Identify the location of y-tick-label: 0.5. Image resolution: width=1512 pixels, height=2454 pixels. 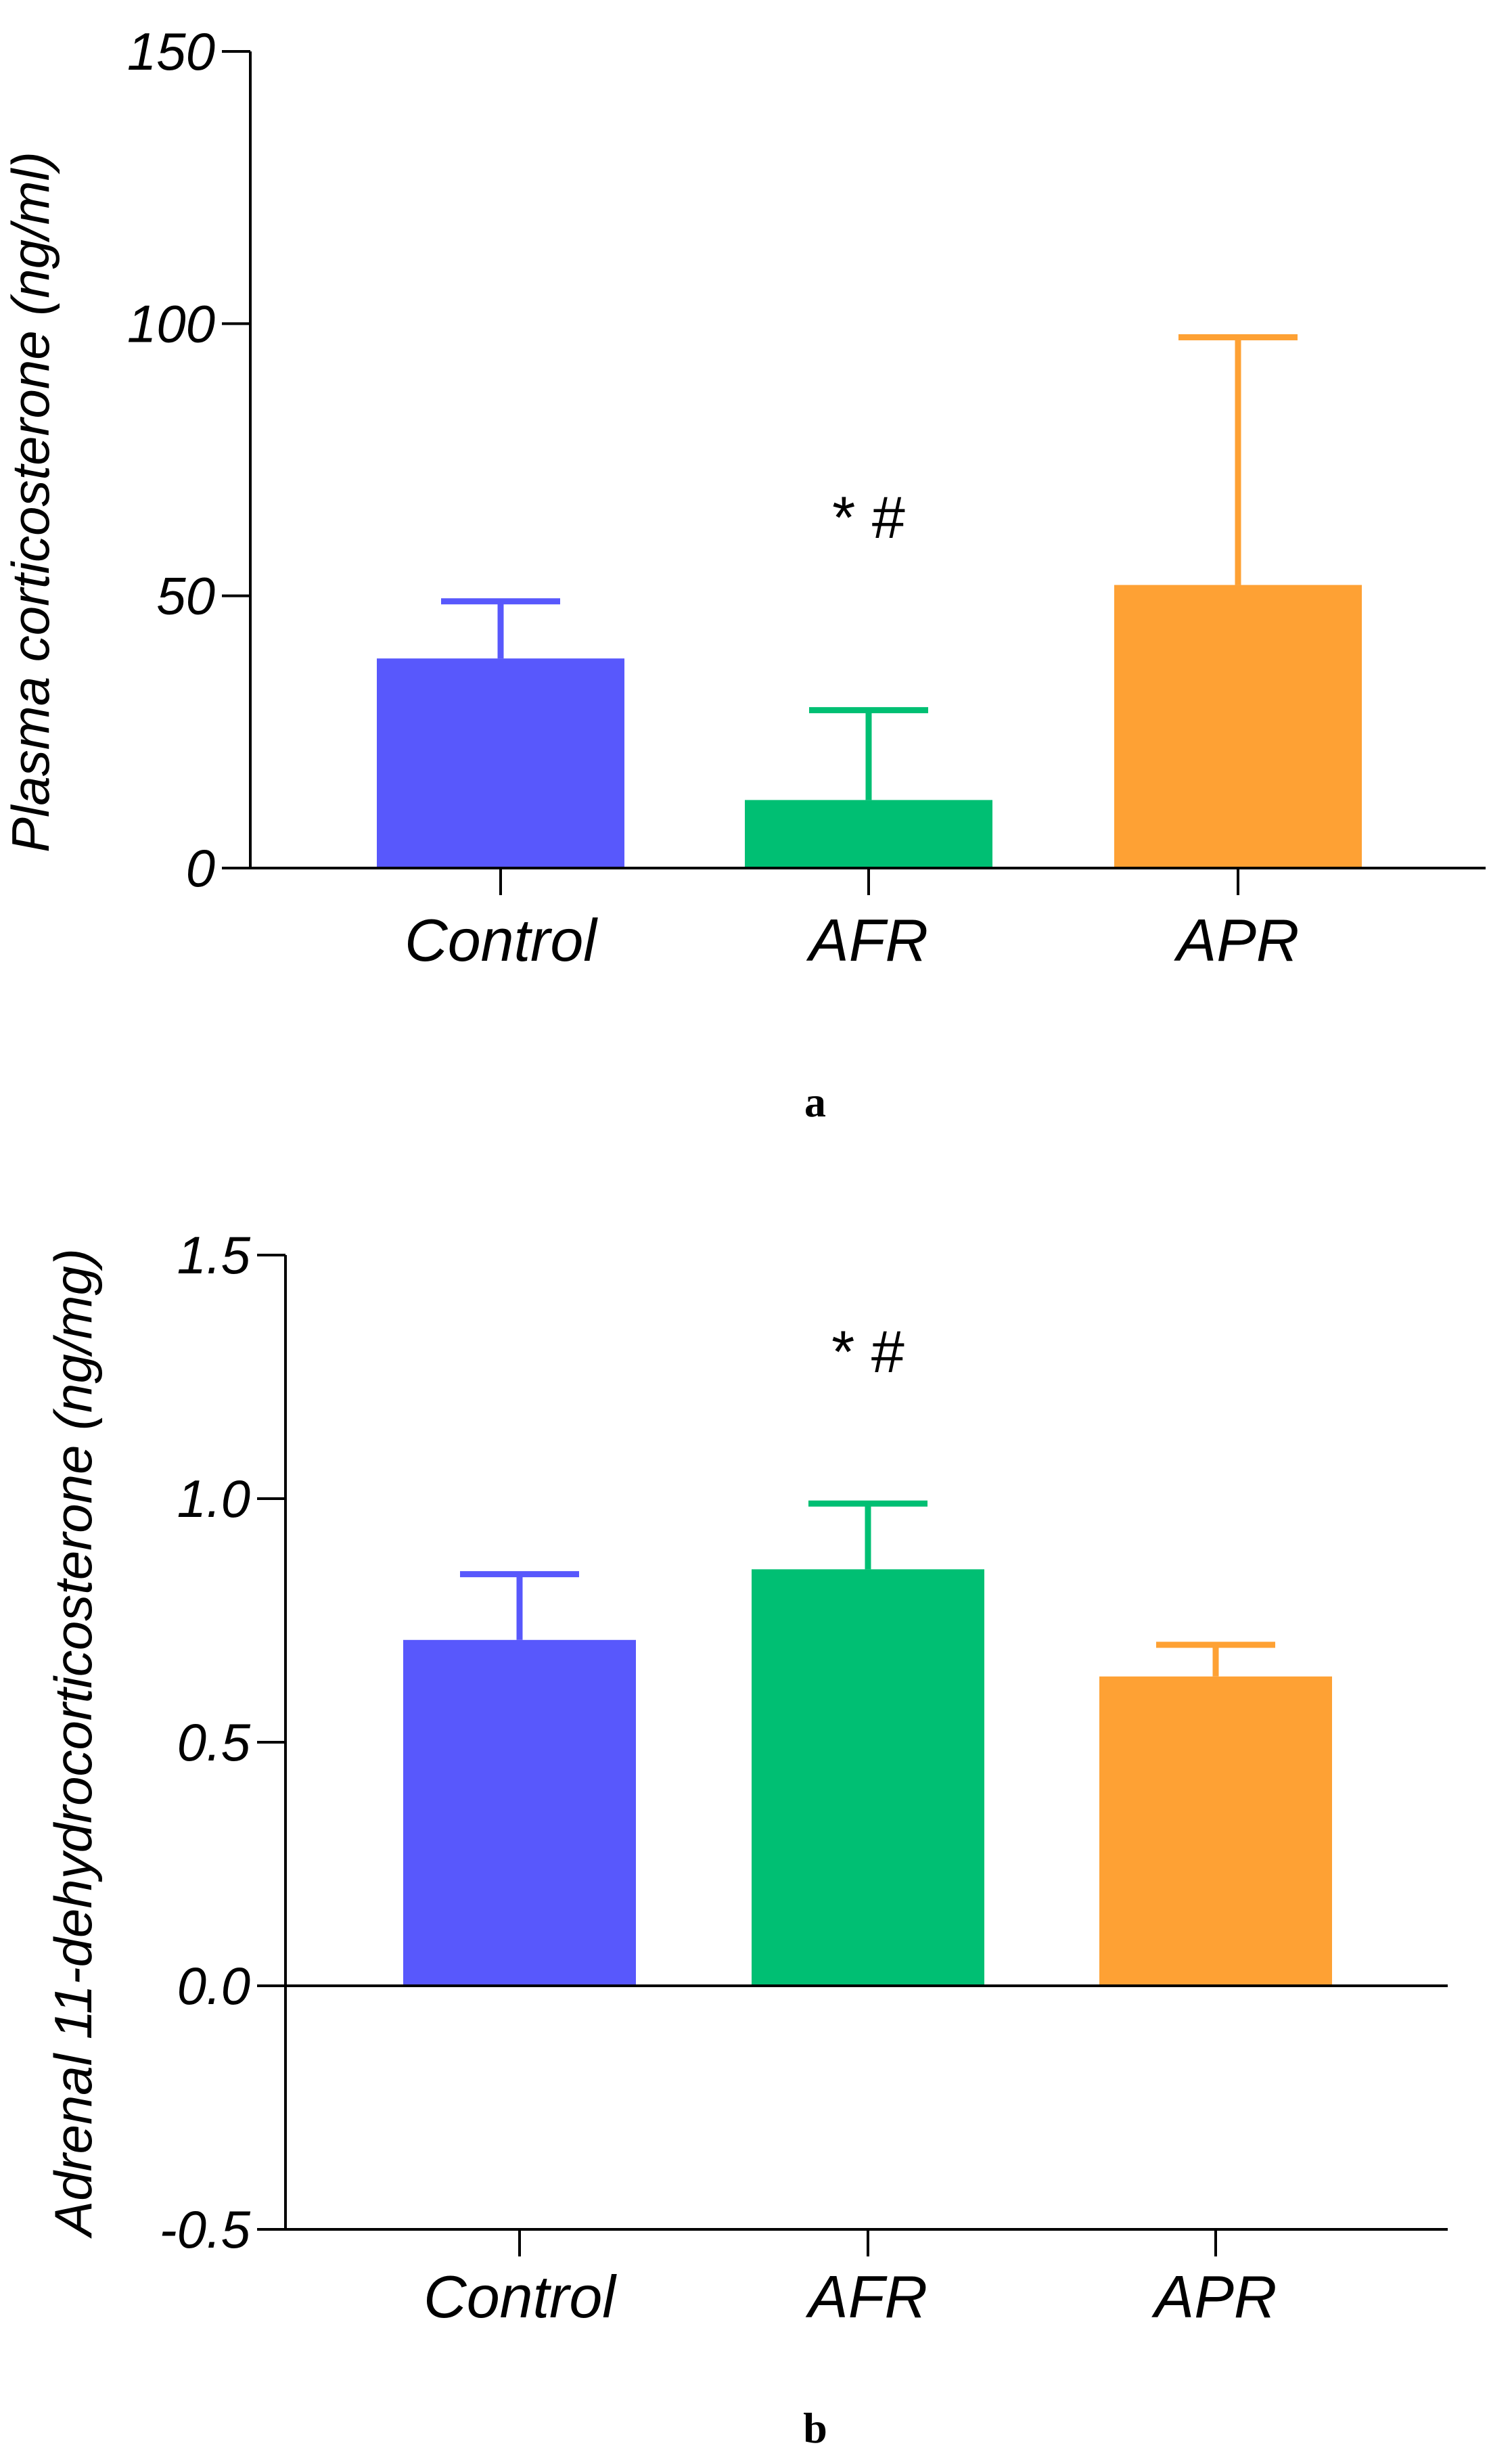
(214, 1742).